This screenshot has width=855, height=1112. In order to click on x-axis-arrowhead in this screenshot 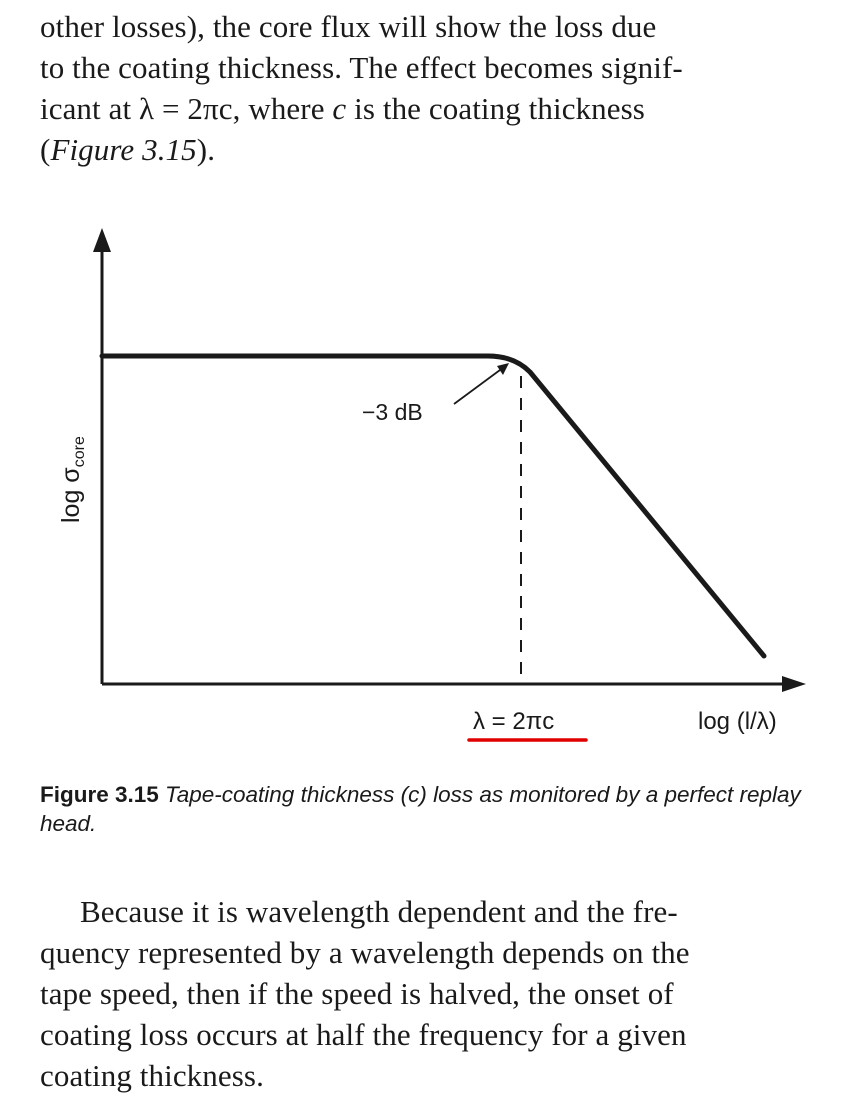, I will do `click(794, 684)`.